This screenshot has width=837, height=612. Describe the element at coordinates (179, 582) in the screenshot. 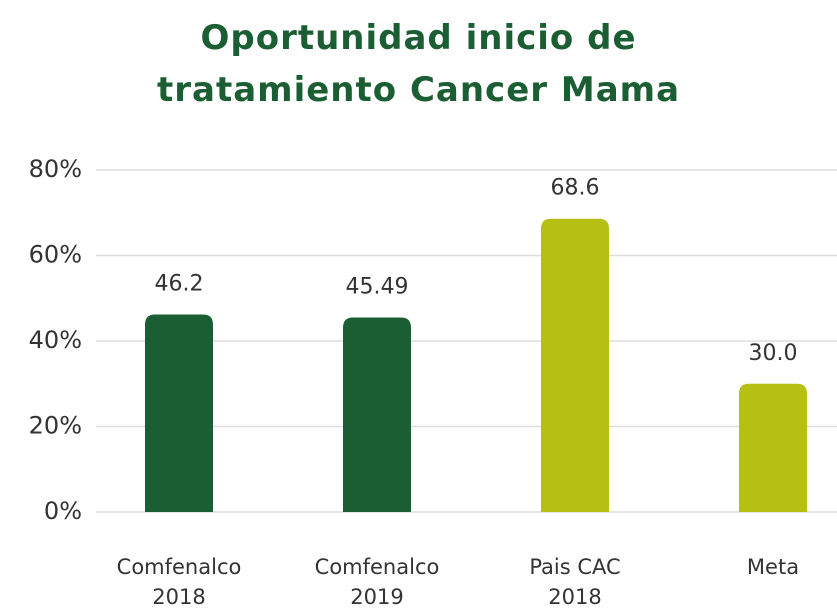

I see `x-tick-label: Comfenalco 2018` at that location.